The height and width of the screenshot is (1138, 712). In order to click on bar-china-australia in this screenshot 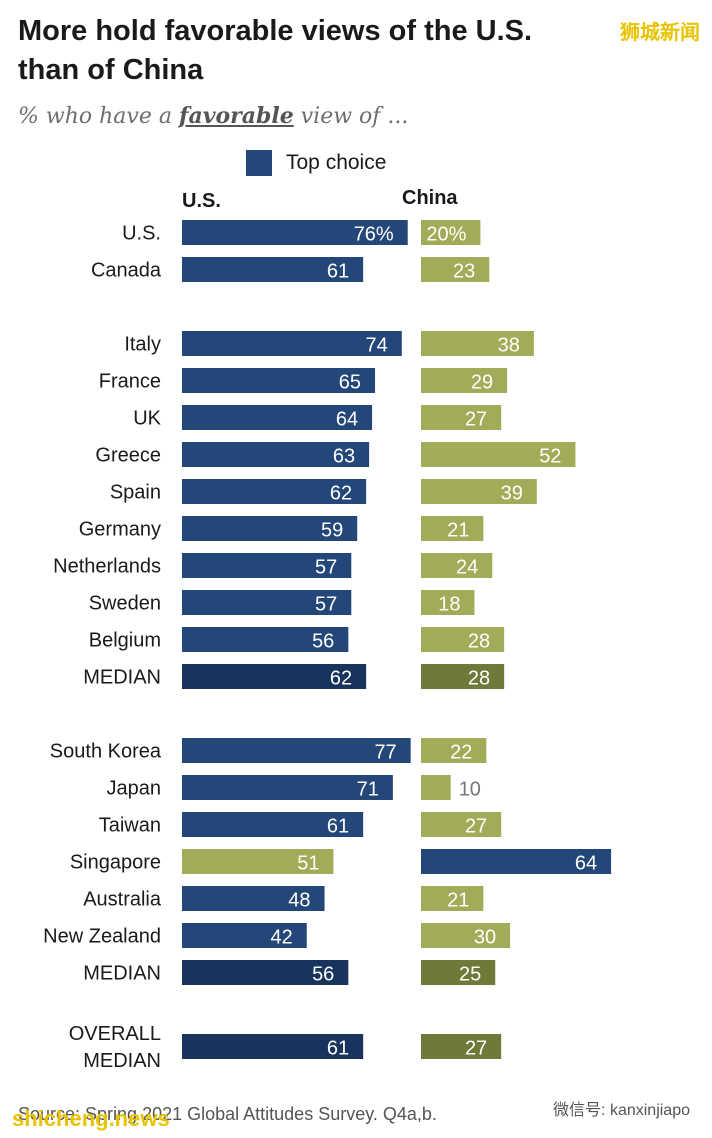, I will do `click(452, 898)`.